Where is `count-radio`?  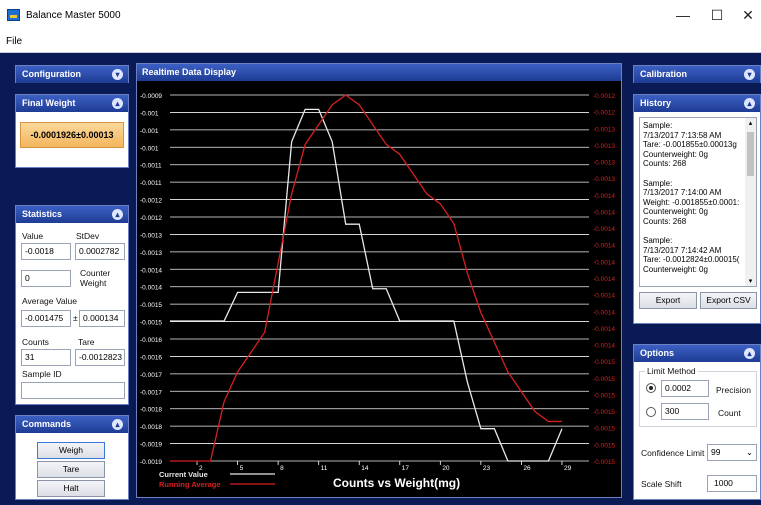
count-radio is located at coordinates (651, 412).